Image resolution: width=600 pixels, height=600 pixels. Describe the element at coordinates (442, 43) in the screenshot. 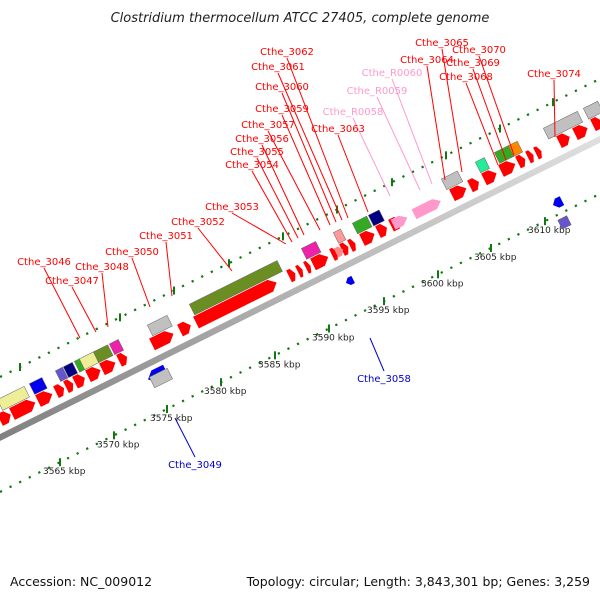

I see `gene-label: Cthe_3065` at that location.